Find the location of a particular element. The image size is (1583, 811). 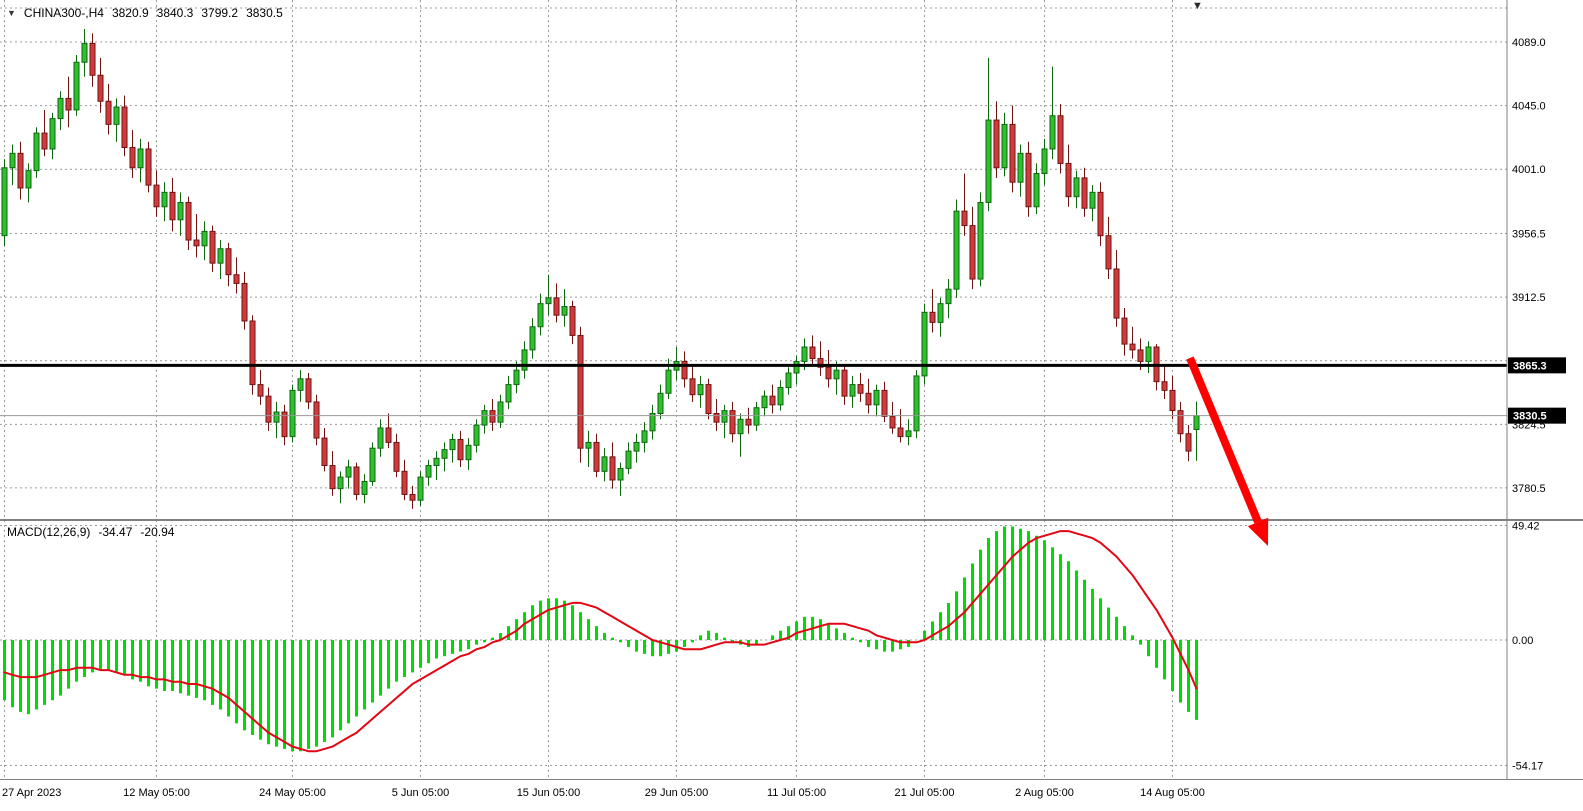

arrow-head-icon is located at coordinates (1258, 531).